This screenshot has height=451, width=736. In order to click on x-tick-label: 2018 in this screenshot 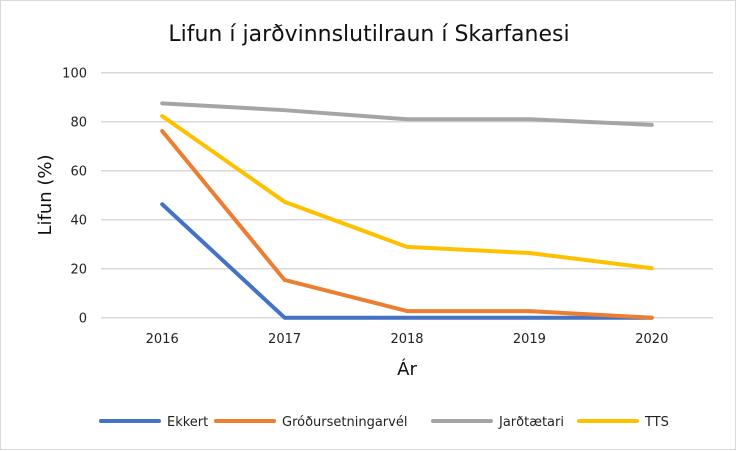, I will do `click(406, 339)`.